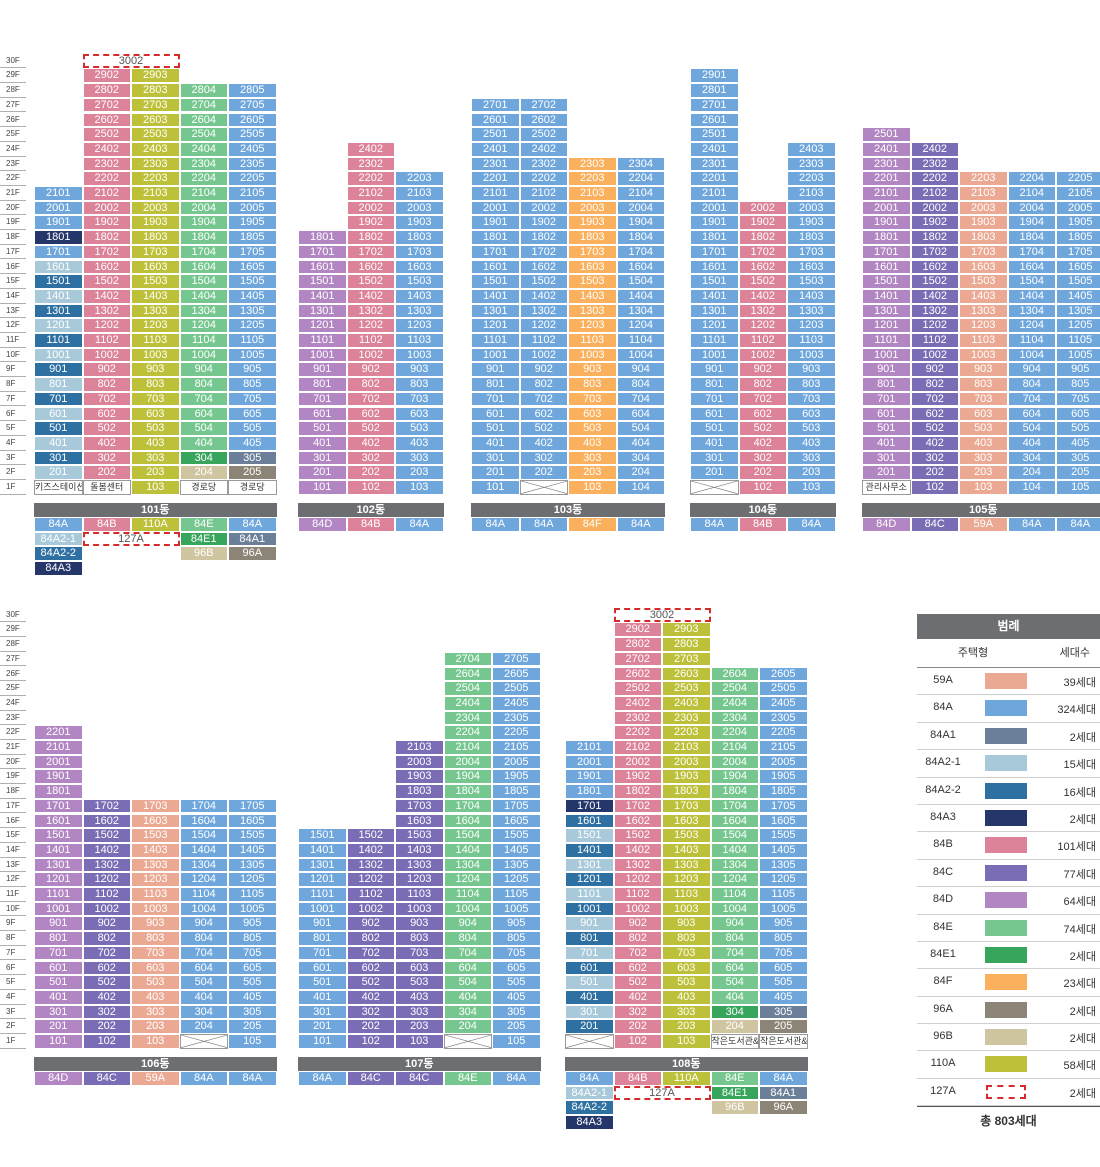  What do you see at coordinates (592, 164) in the screenshot?
I see `unit-cell: 2303` at bounding box center [592, 164].